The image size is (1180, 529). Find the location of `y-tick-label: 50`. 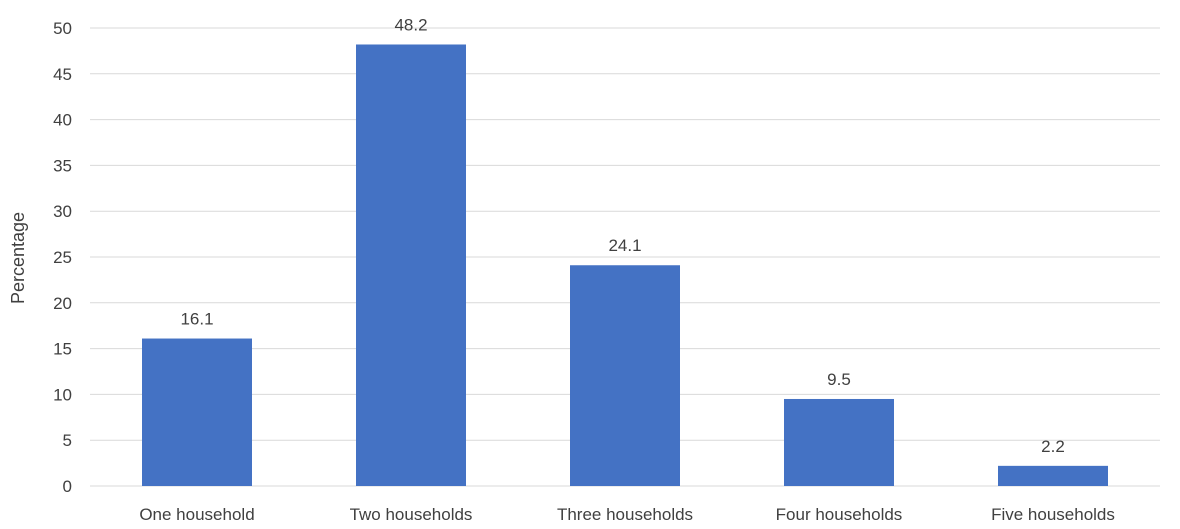

y-tick-label: 50 is located at coordinates (62, 28).